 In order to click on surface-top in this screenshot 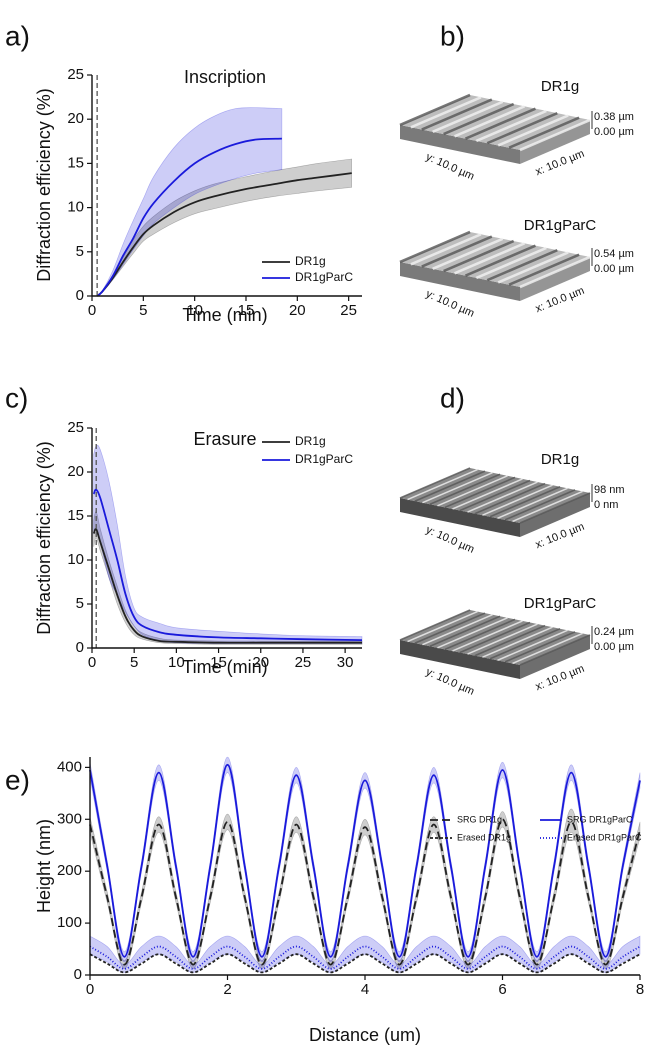, I will do `click(495, 122)`.